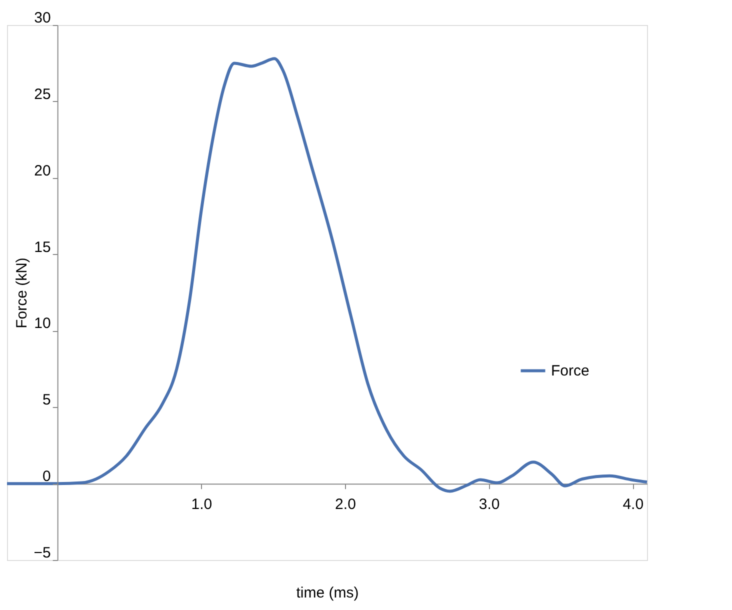 This screenshot has height=610, width=732. I want to click on x-tick-label: 4.0, so click(633, 505).